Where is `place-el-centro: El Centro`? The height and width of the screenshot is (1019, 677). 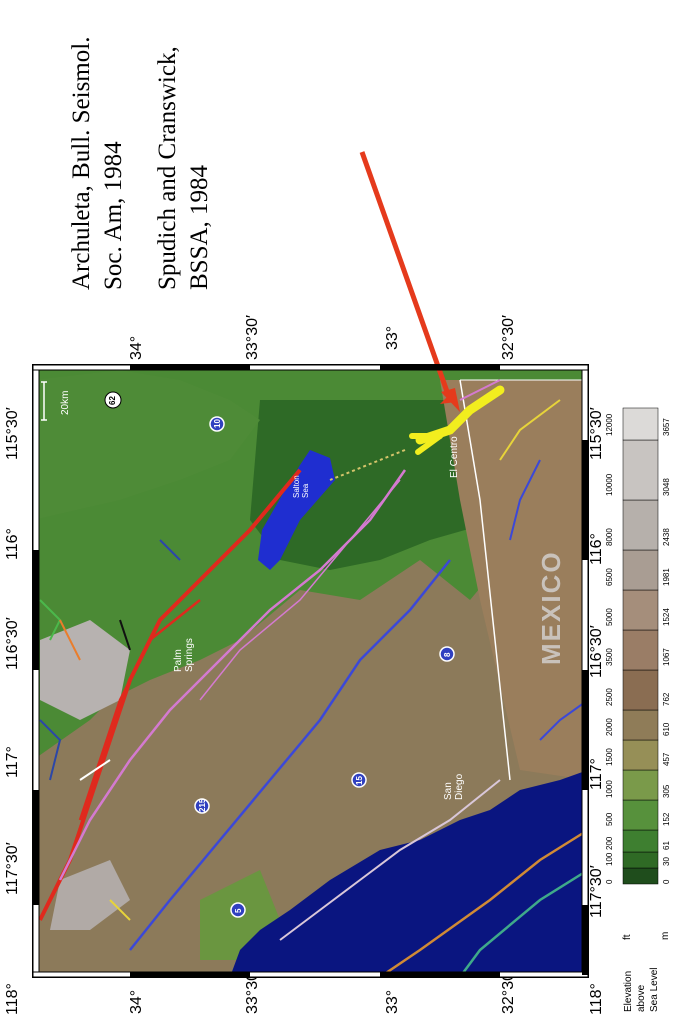 place-el-centro: El Centro is located at coordinates (454, 457).